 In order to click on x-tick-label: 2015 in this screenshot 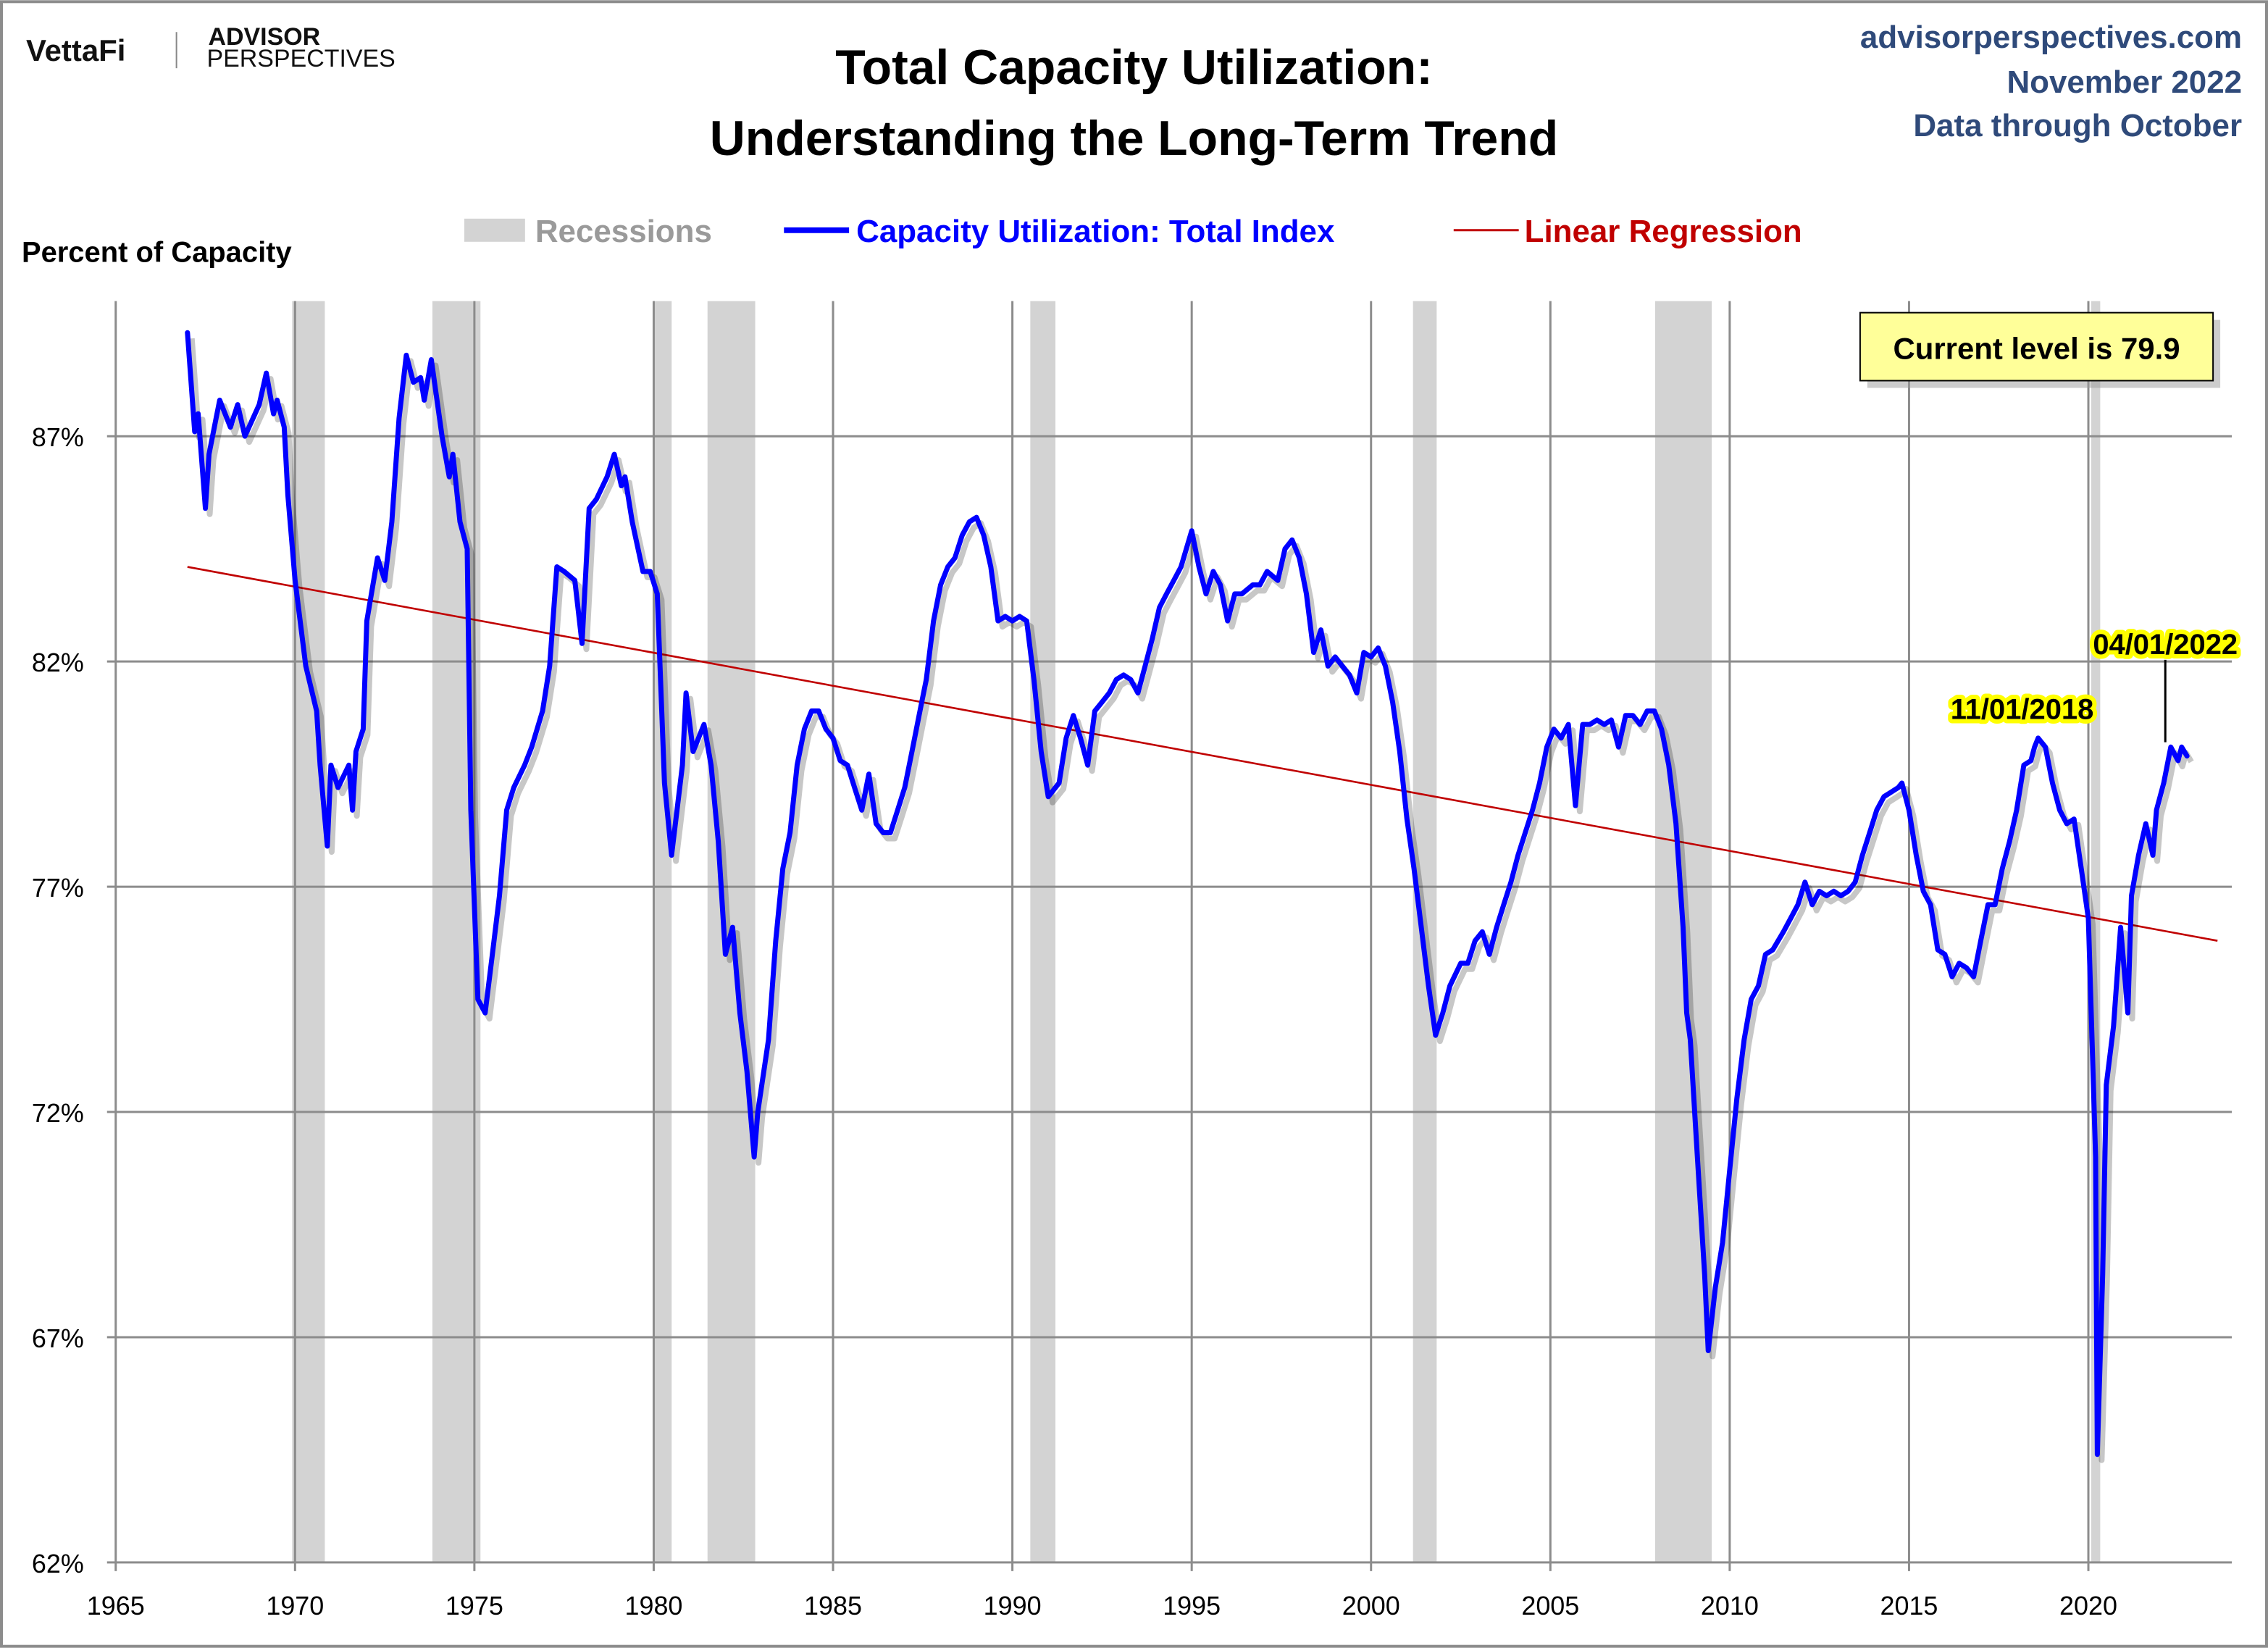, I will do `click(1909, 1605)`.